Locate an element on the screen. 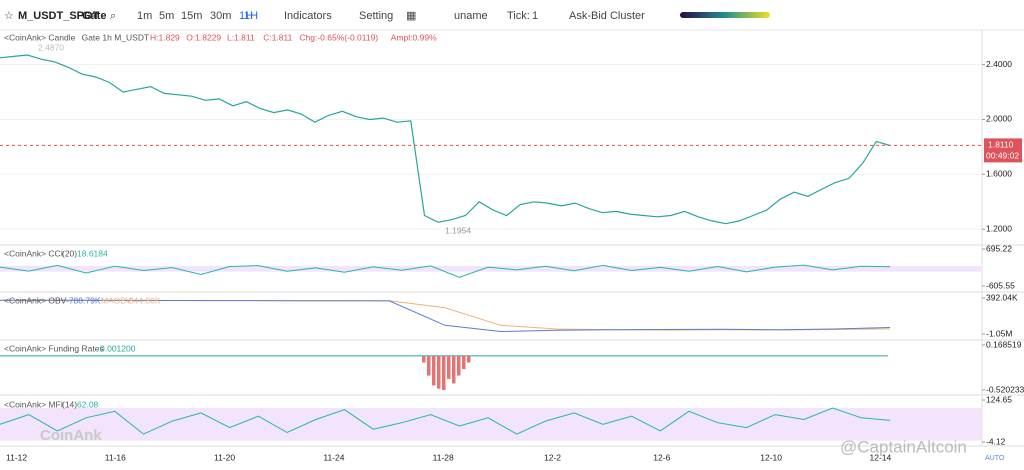 The height and width of the screenshot is (470, 1024). interval-button: 1H is located at coordinates (246, 16).